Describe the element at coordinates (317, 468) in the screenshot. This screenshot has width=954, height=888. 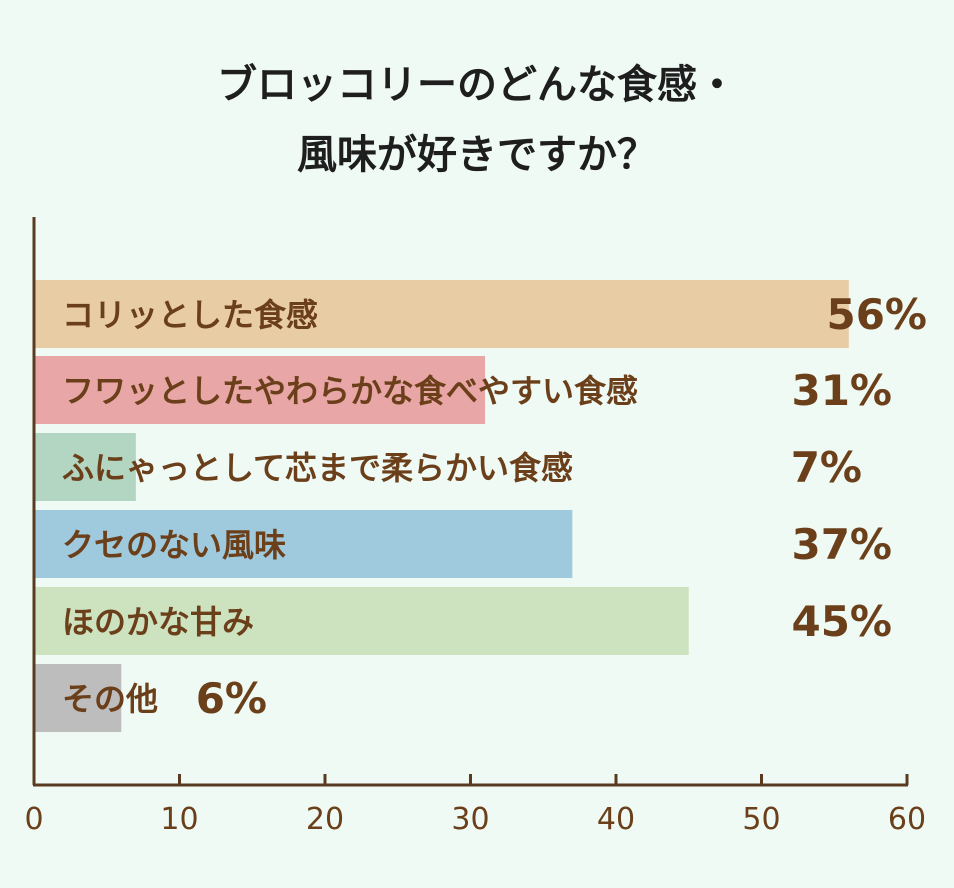
I see `category-label: ふにゃっとして芯まで柔らかい食感` at that location.